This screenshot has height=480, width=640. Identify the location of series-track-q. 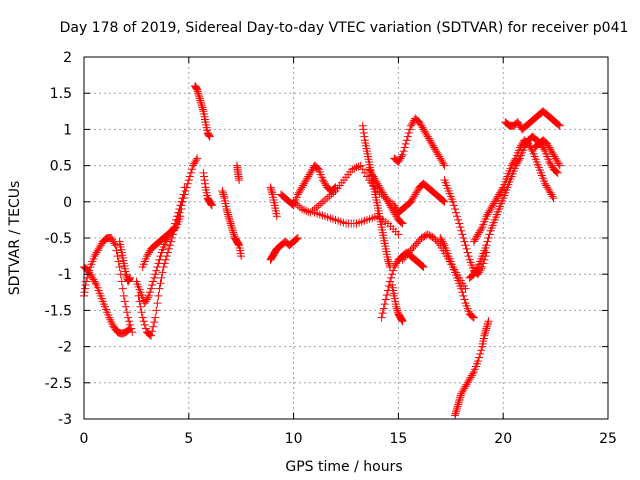
(386, 196).